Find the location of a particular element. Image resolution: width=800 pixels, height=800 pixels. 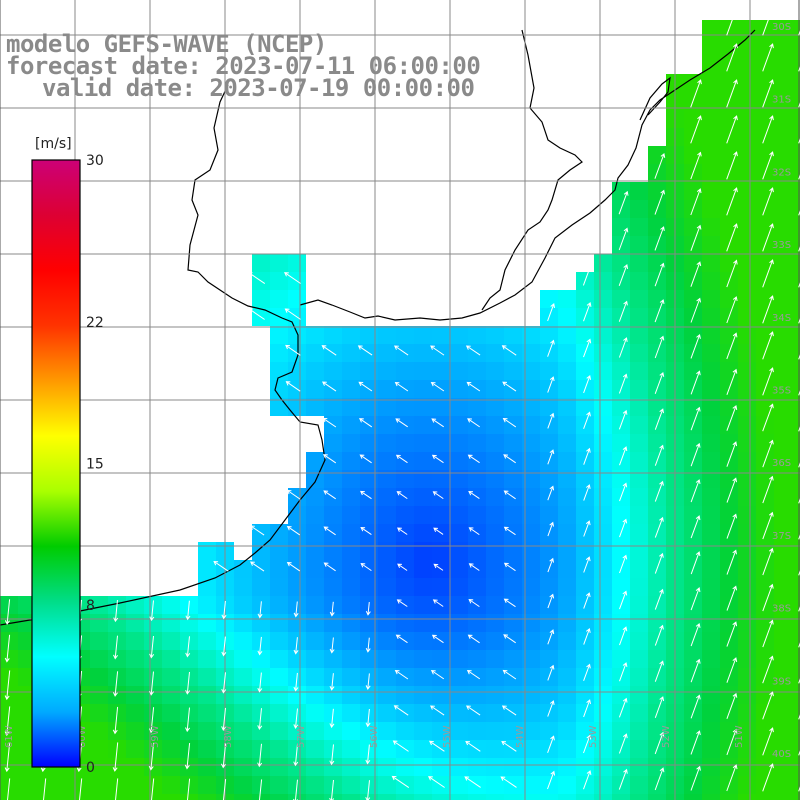

title-forecast-date: forecast date: 2023-07-11 06:00:00 is located at coordinates (243, 66).